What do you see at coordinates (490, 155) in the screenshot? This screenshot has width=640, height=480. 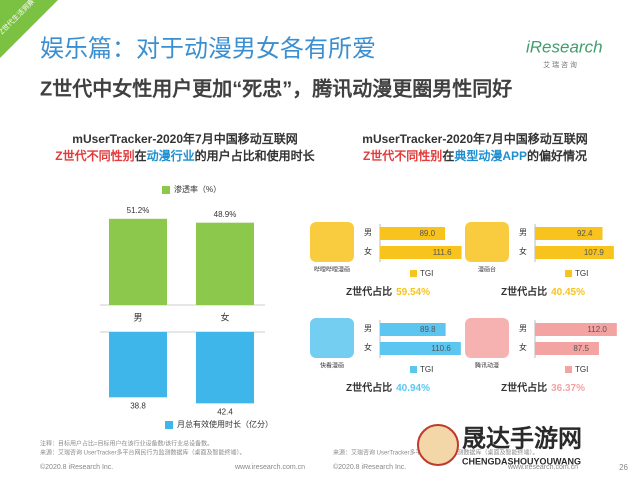 I see `title-part: 典型动漫APP` at bounding box center [490, 155].